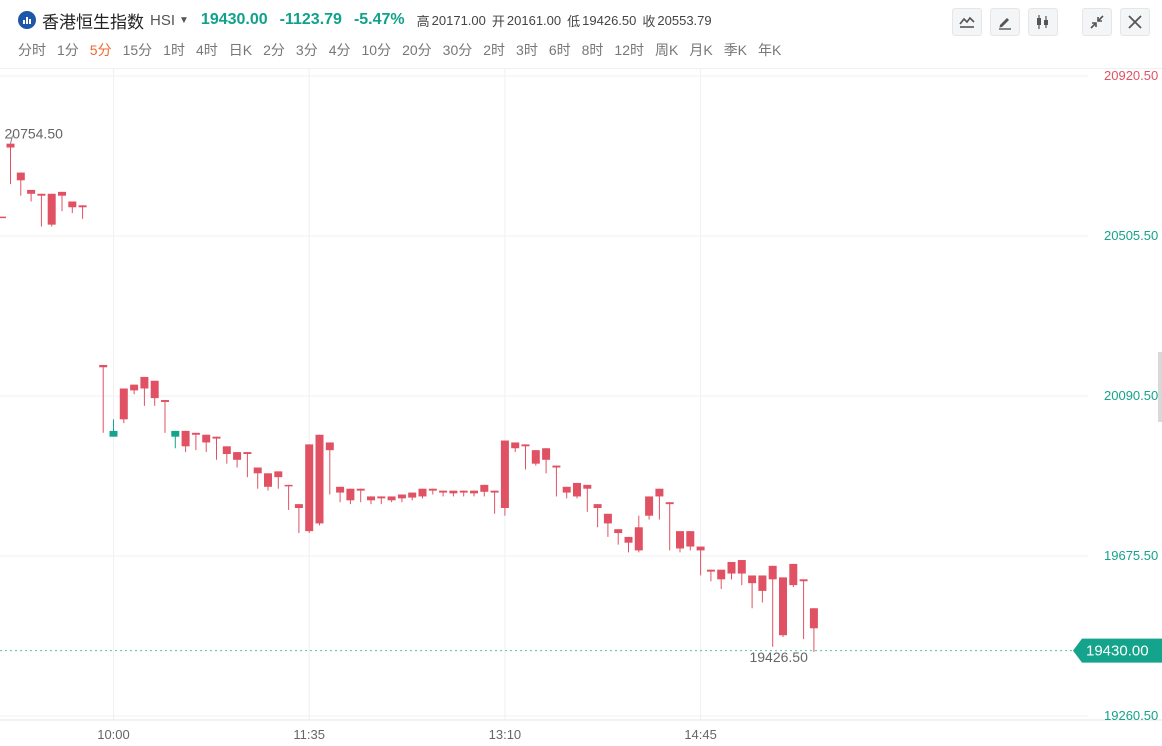  What do you see at coordinates (32, 50) in the screenshot?
I see `period-tab: 分时` at bounding box center [32, 50].